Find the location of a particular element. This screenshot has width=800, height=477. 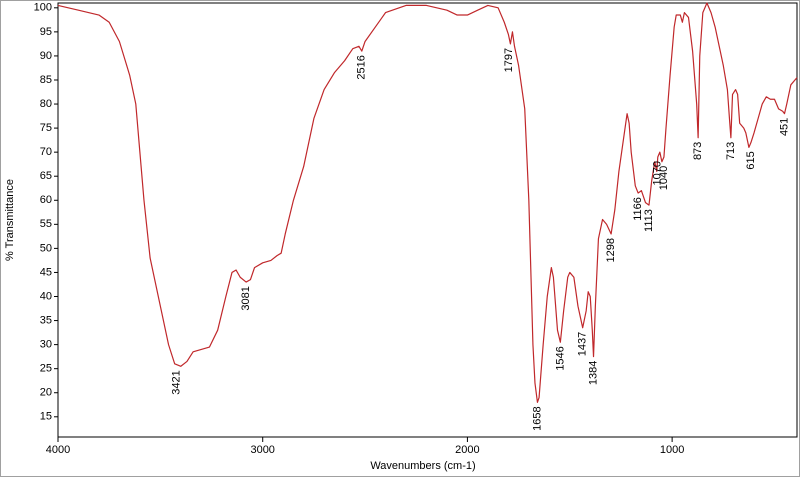

y-tick-label: 65 is located at coordinates (46, 176).